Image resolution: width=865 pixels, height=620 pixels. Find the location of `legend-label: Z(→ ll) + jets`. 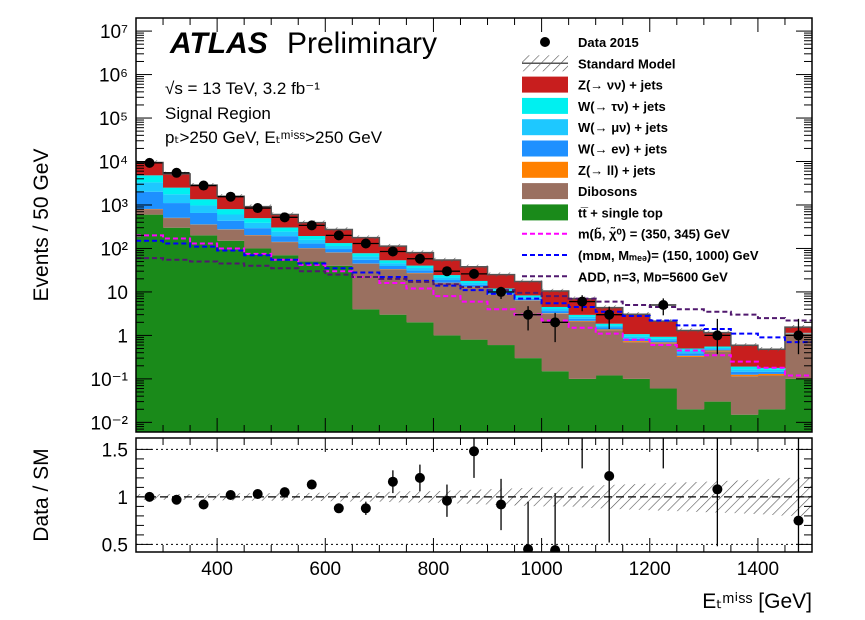

legend-label: Z(→ ll) + jets is located at coordinates (617, 170).